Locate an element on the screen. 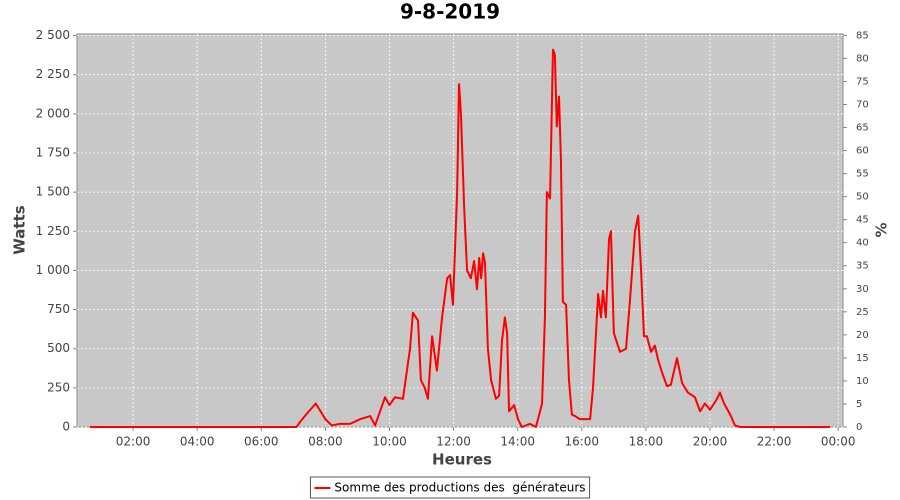  y2-tick-label: 35 is located at coordinates (862, 266).